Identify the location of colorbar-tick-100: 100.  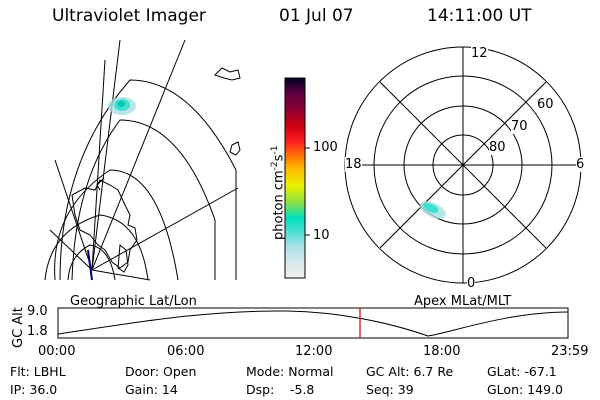
(325, 147).